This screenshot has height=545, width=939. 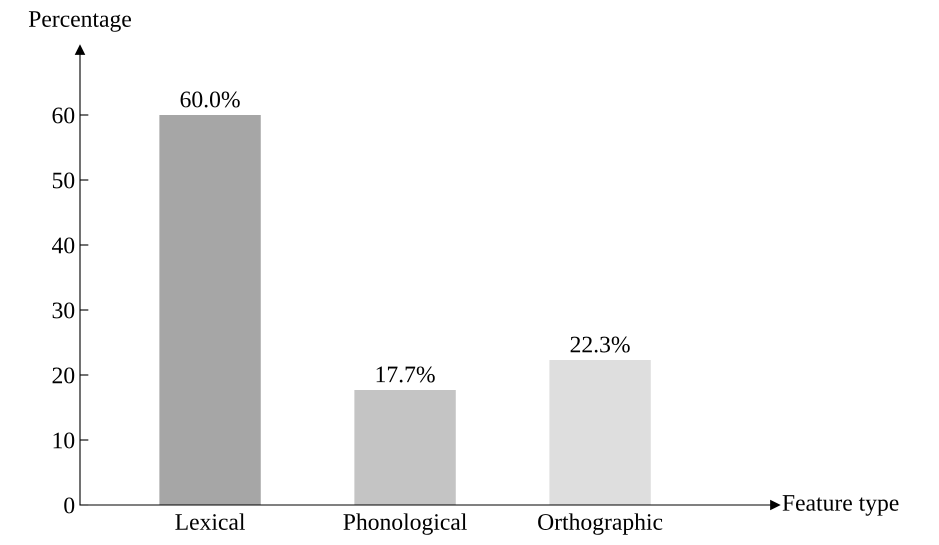 What do you see at coordinates (210, 521) in the screenshot?
I see `x-tick-label: Lexical` at bounding box center [210, 521].